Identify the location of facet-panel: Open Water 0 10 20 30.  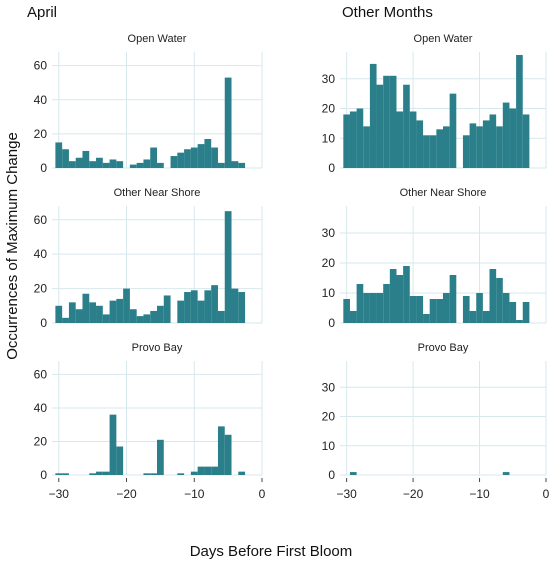
(434, 104).